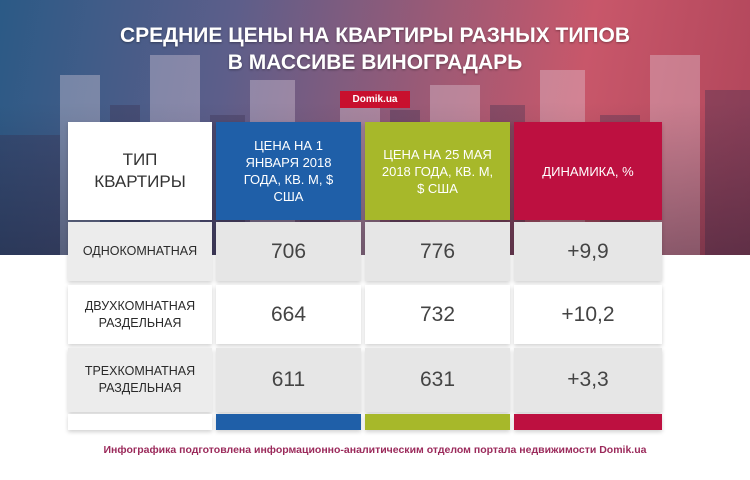 The height and width of the screenshot is (480, 750). I want to click on header-price-jan-label: ЦЕНА НА 1 ЯНВАРЯ 2018 ГОДА, КВ. М, $ США, so click(288, 171).